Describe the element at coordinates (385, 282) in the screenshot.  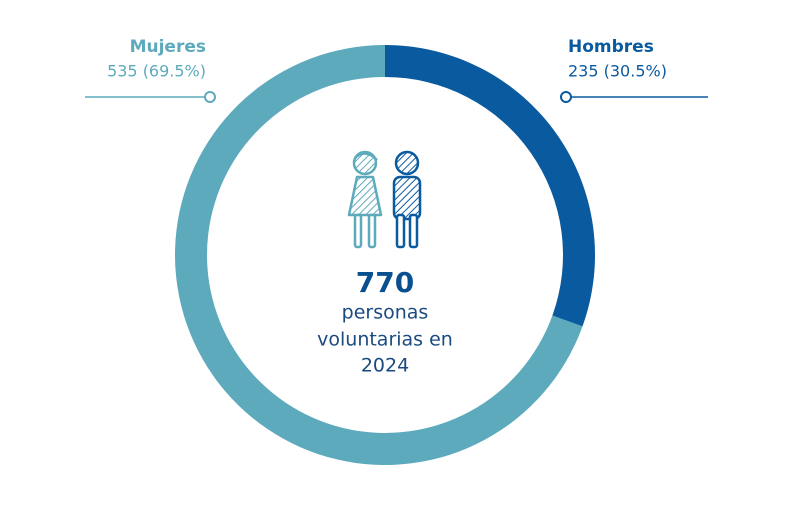
I see `total: 770` at that location.